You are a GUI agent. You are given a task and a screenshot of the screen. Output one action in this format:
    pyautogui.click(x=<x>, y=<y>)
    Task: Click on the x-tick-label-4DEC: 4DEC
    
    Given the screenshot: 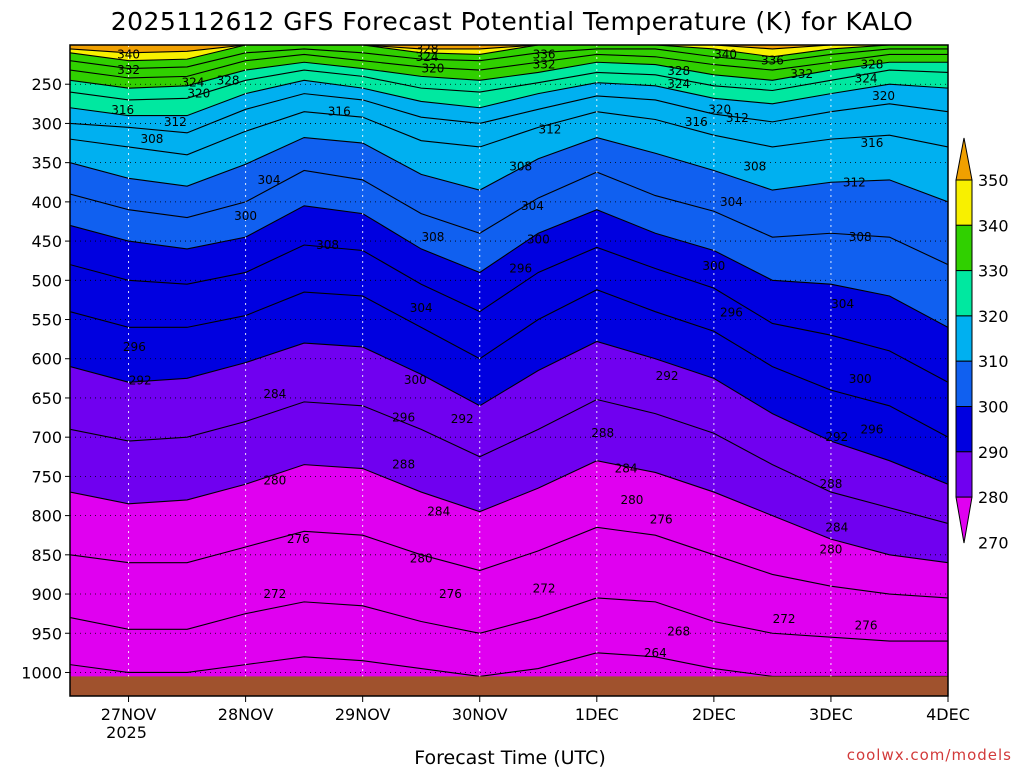 What is the action you would take?
    pyautogui.click(x=948, y=714)
    